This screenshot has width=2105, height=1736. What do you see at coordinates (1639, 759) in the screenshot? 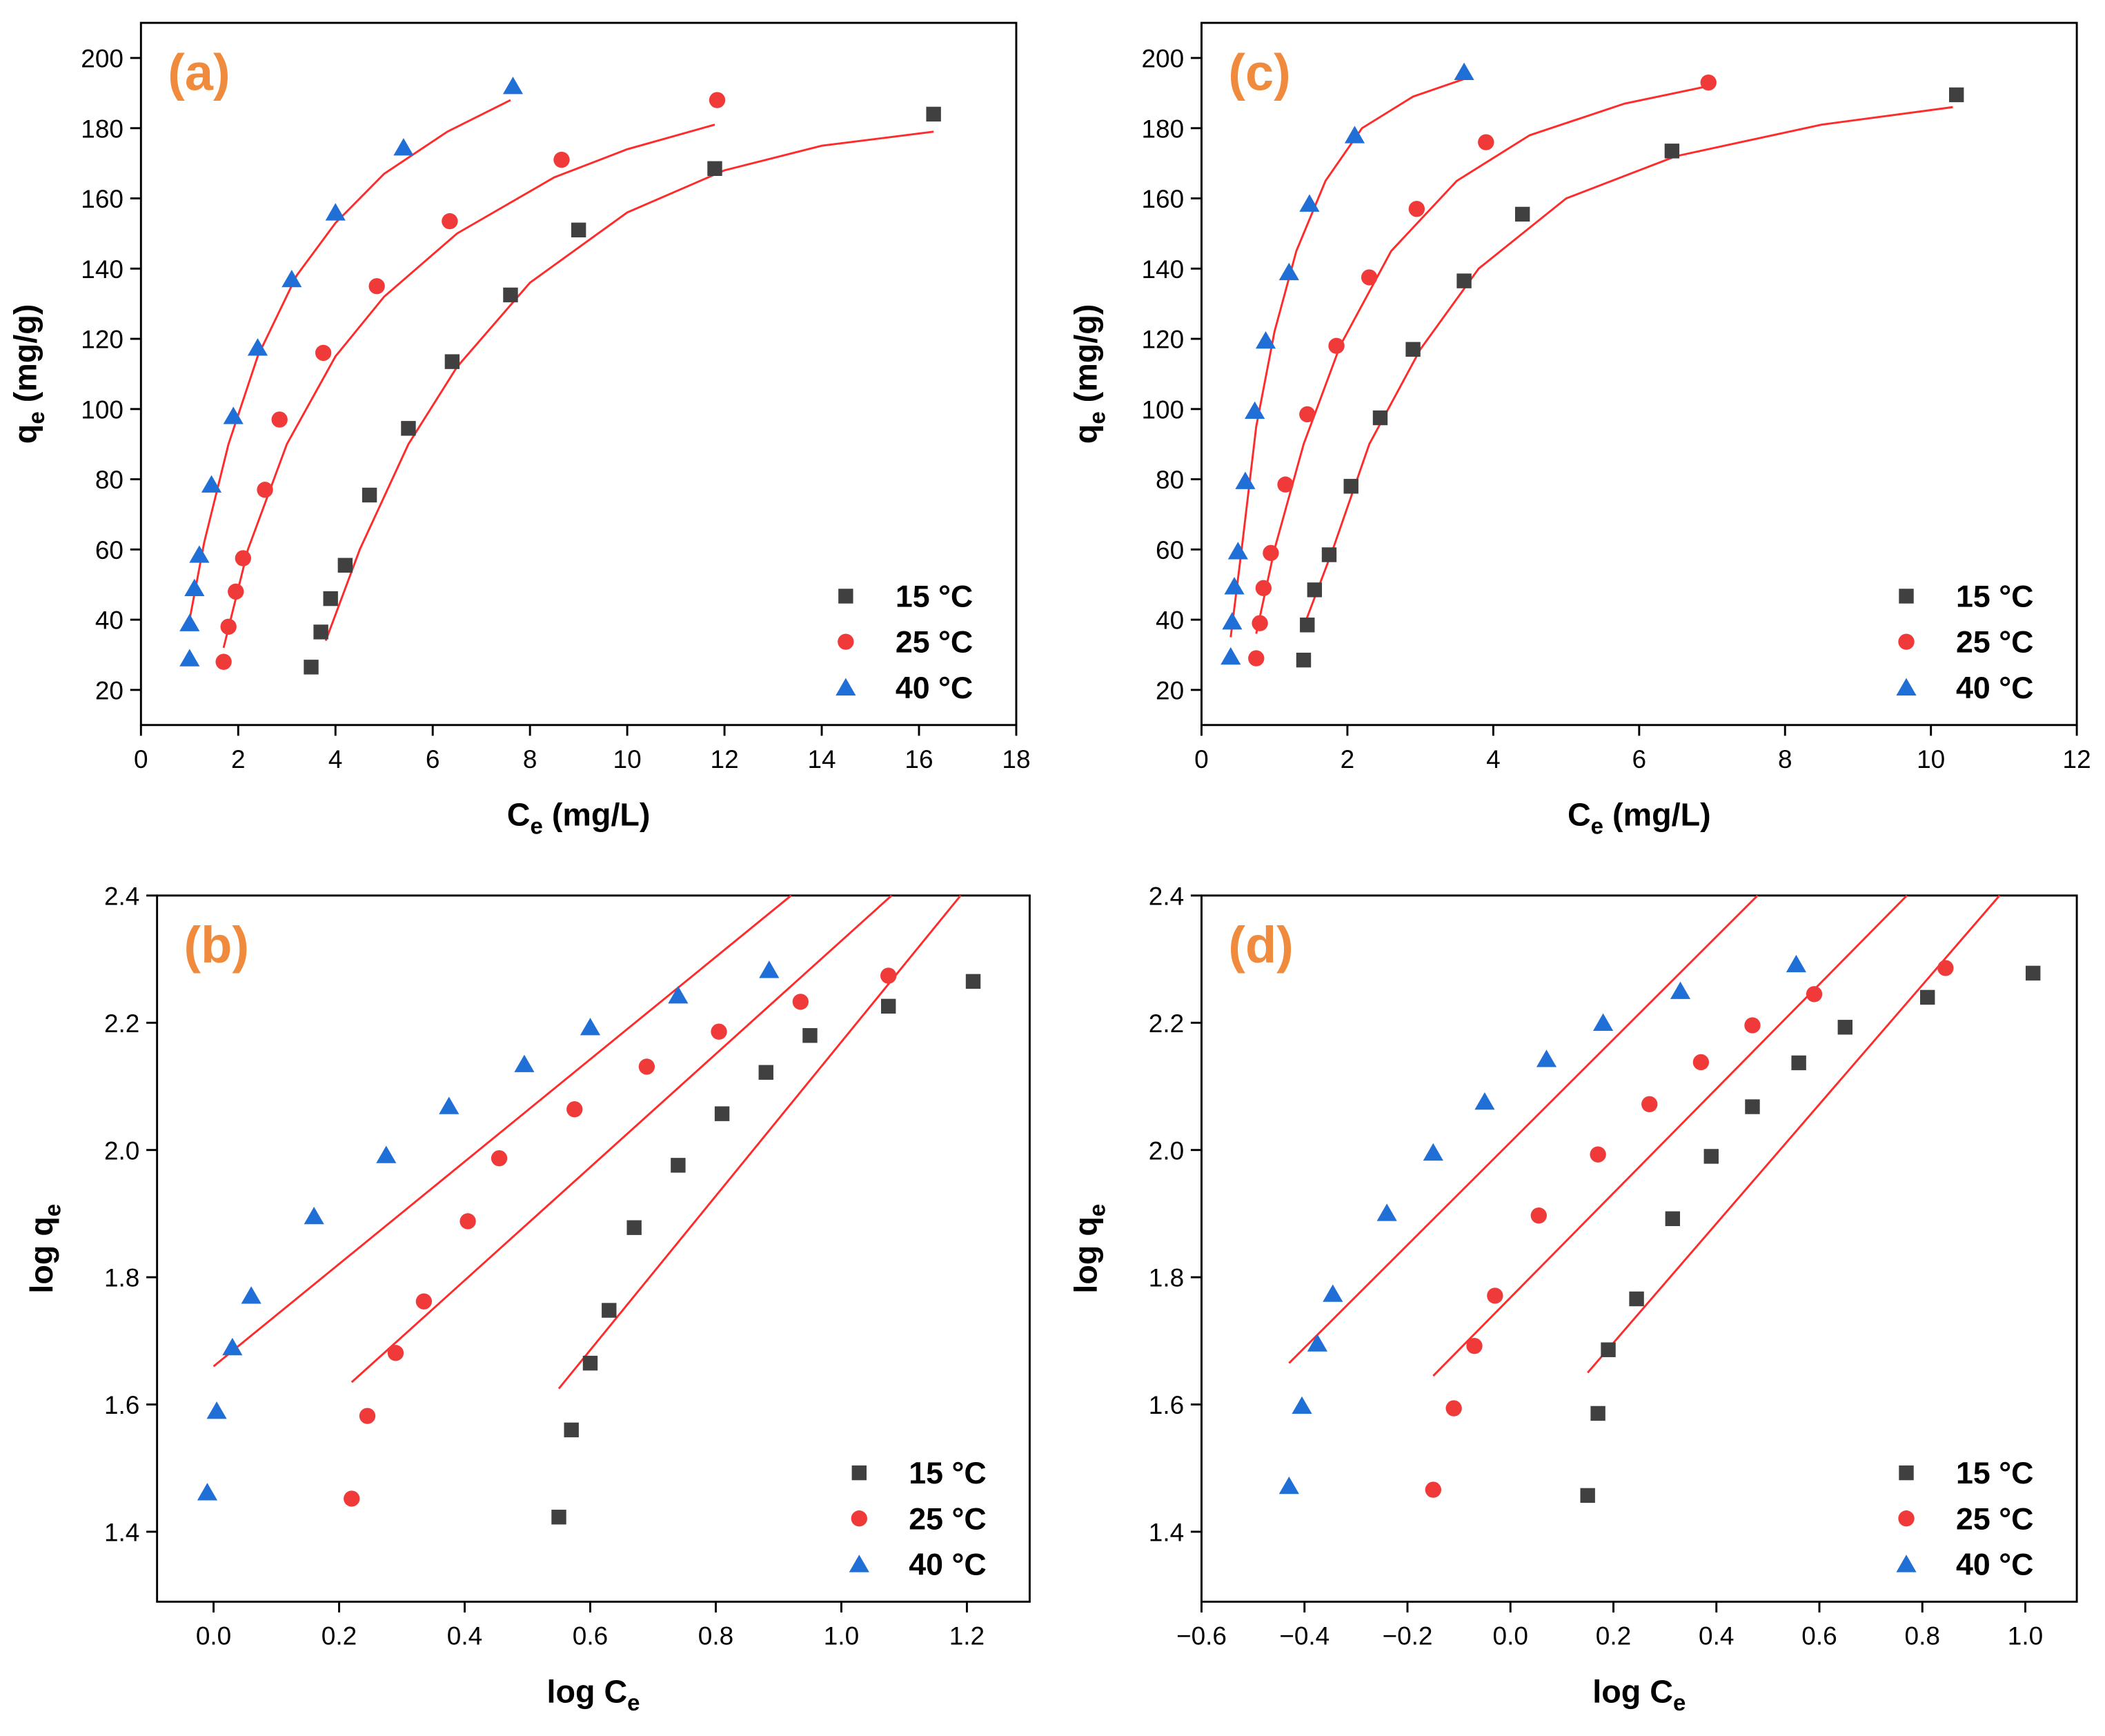
I see `x-tick-label: 6` at bounding box center [1639, 759].